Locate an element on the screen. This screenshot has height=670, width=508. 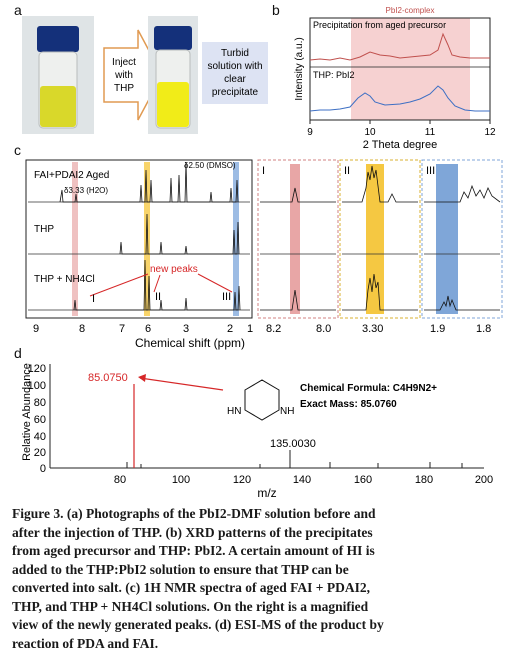
zoom-roman-I: I is located at coordinates (263, 171).